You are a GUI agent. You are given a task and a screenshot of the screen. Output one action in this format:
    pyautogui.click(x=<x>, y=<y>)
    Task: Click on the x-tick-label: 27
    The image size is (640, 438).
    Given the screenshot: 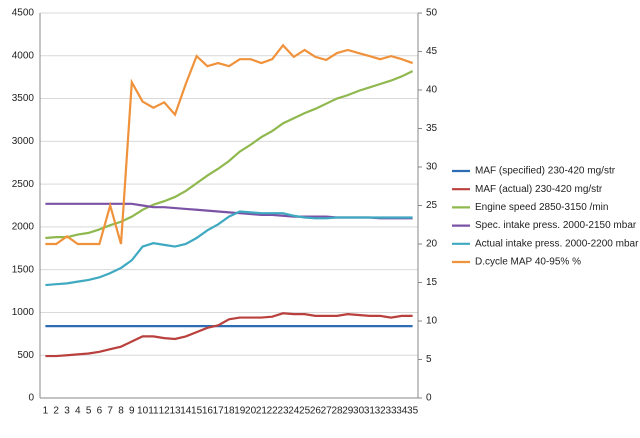 What is the action you would take?
    pyautogui.click(x=327, y=411)
    